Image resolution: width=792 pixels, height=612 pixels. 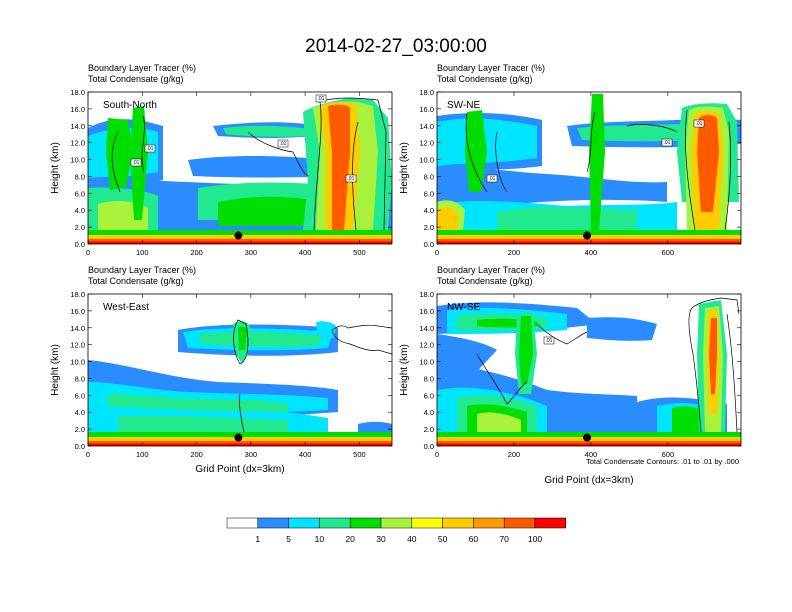 I want to click on colorbar-label: 70, so click(x=504, y=539).